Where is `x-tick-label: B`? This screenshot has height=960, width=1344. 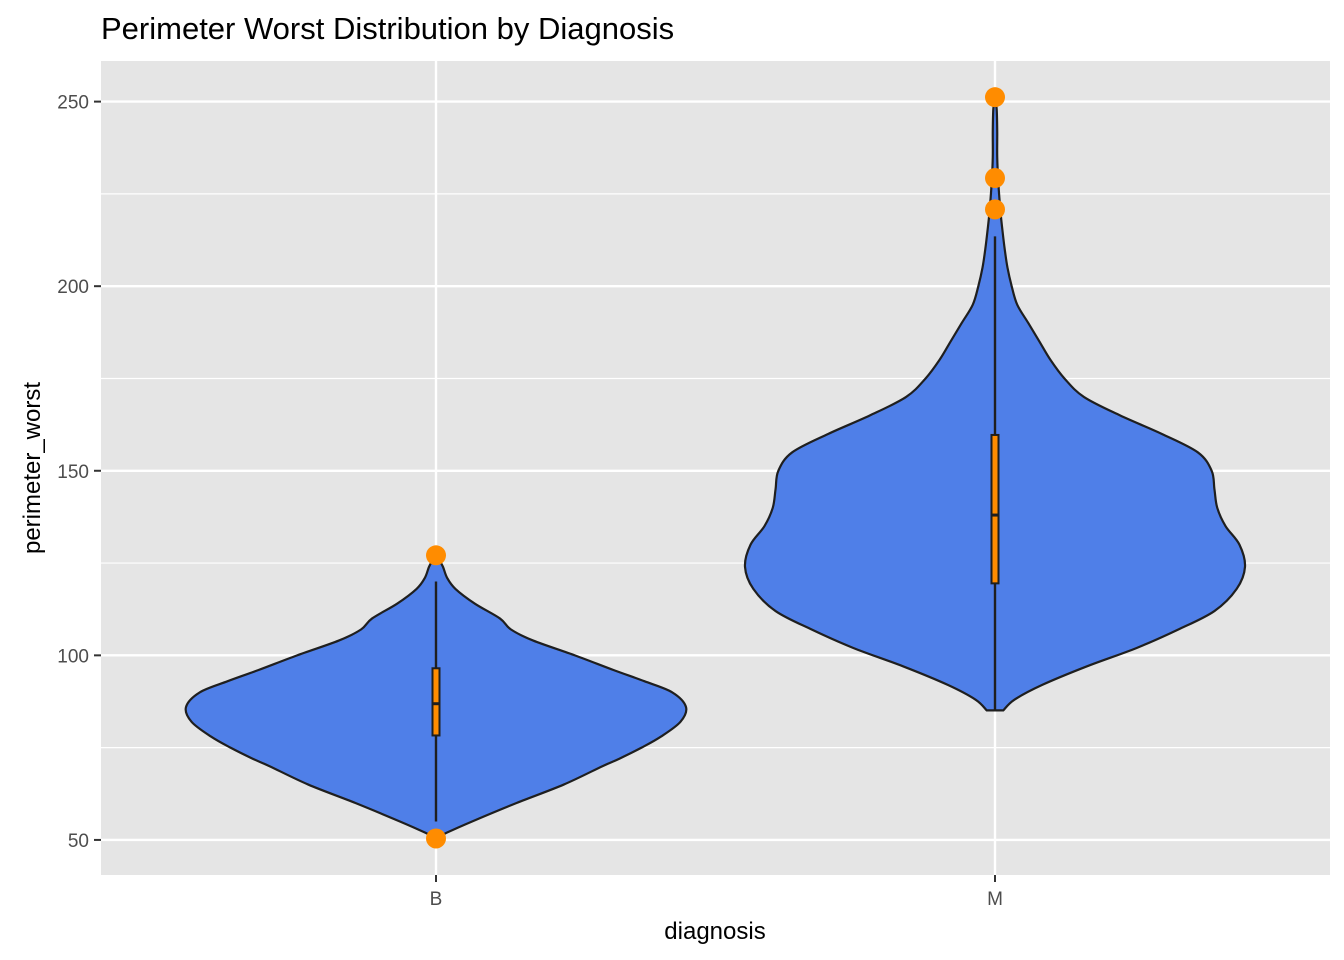
x-tick-label: B is located at coordinates (436, 899).